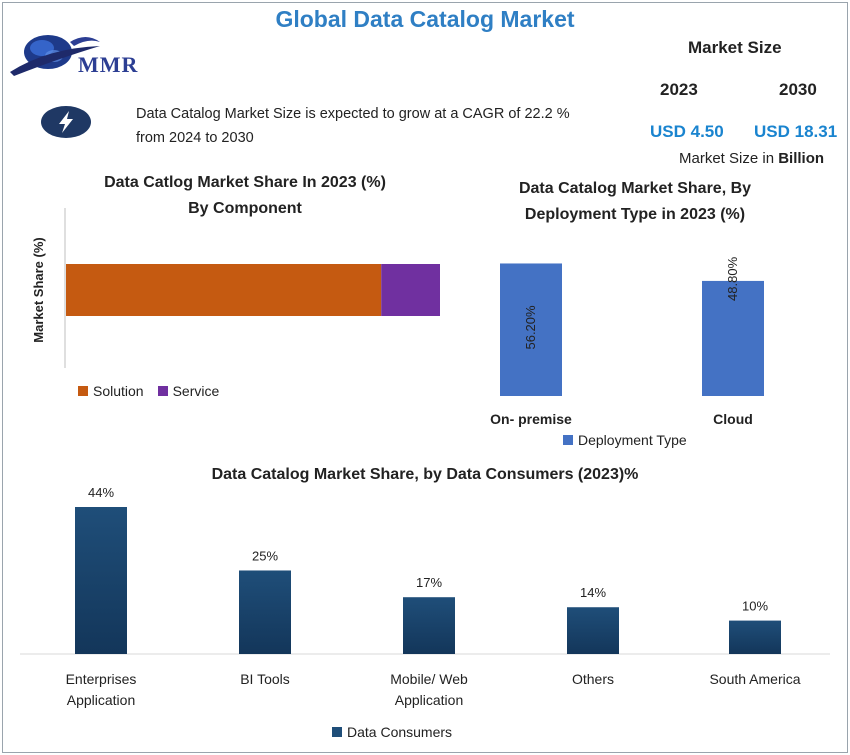 This screenshot has height=755, width=850. I want to click on consumers-value-label: 10%, so click(755, 606).